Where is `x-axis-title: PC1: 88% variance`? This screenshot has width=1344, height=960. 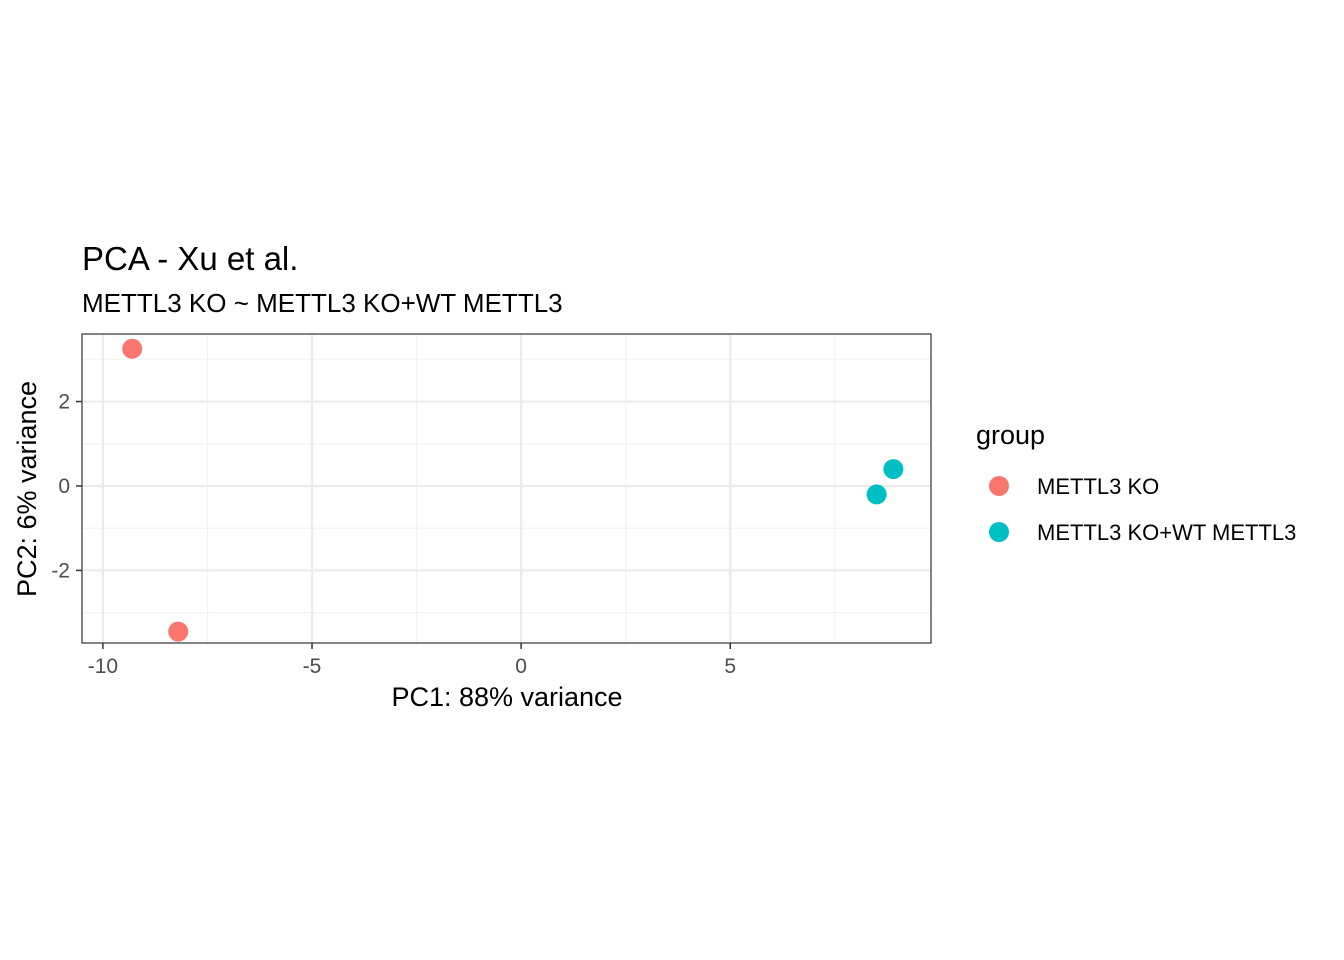 x-axis-title: PC1: 88% variance is located at coordinates (506, 697).